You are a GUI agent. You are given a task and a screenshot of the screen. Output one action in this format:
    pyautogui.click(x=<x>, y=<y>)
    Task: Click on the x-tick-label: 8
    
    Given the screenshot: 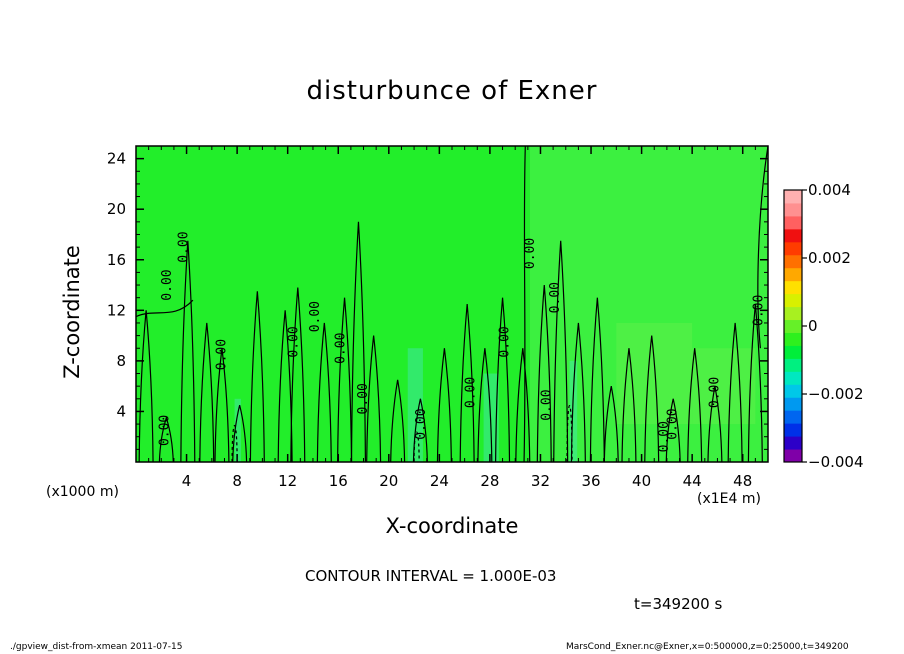 What is the action you would take?
    pyautogui.click(x=237, y=481)
    